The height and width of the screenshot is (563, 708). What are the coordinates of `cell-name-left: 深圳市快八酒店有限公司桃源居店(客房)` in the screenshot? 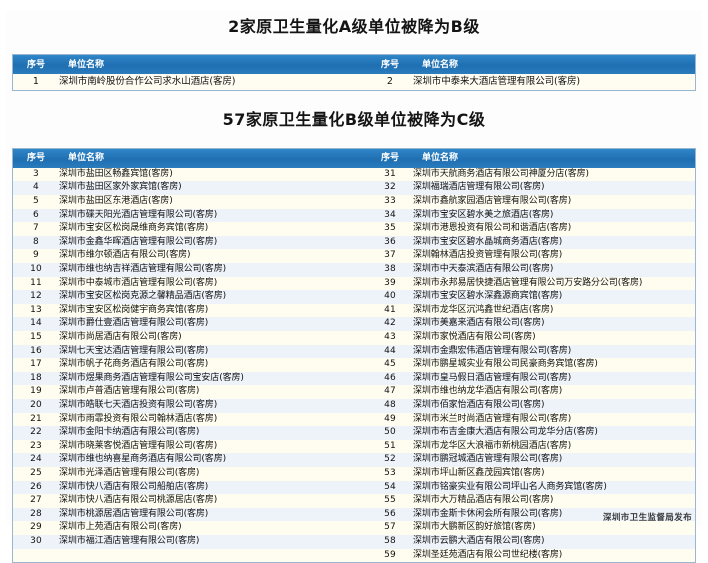 It's located at (213, 501).